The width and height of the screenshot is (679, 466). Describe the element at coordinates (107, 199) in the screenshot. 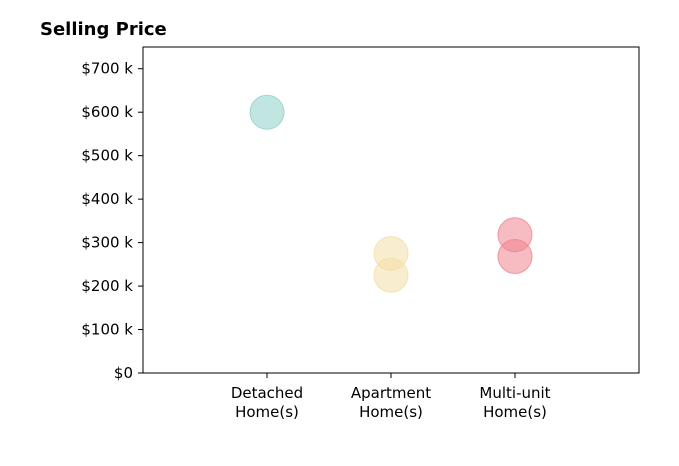

I see `y-tick-label: $400 k` at that location.